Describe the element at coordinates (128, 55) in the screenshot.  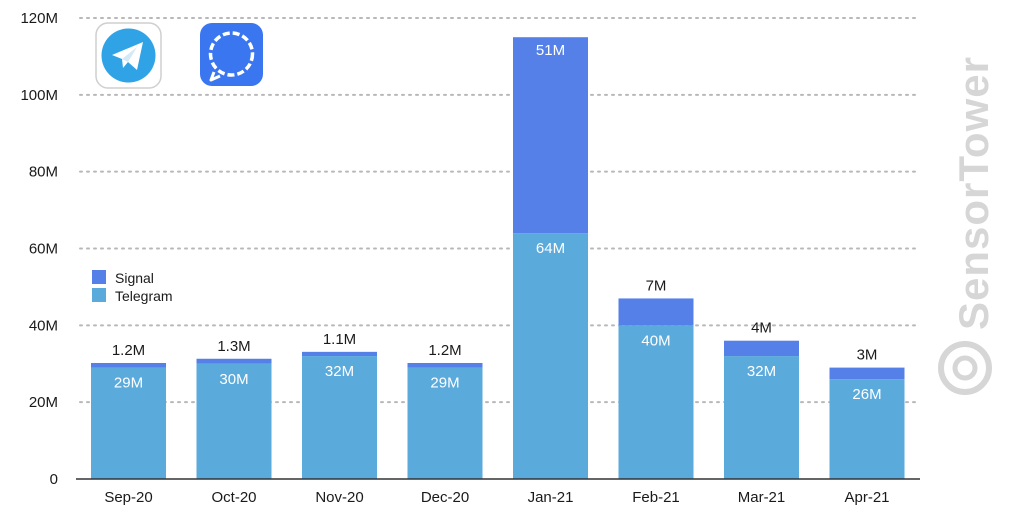
I see `telegram-icon` at that location.